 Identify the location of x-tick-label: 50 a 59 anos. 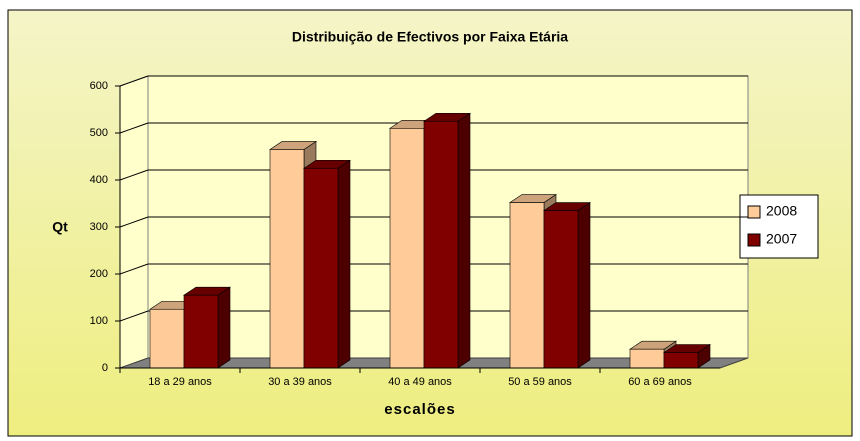
(540, 382).